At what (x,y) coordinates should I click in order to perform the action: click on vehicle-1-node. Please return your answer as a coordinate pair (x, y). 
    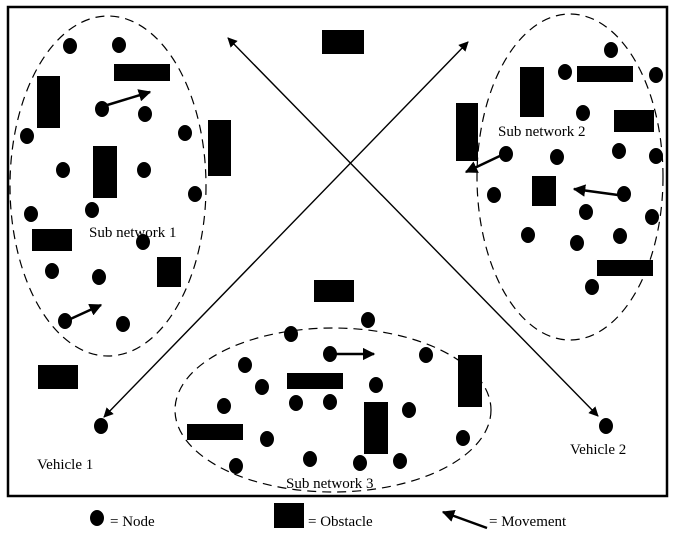
    Looking at the image, I should click on (101, 426).